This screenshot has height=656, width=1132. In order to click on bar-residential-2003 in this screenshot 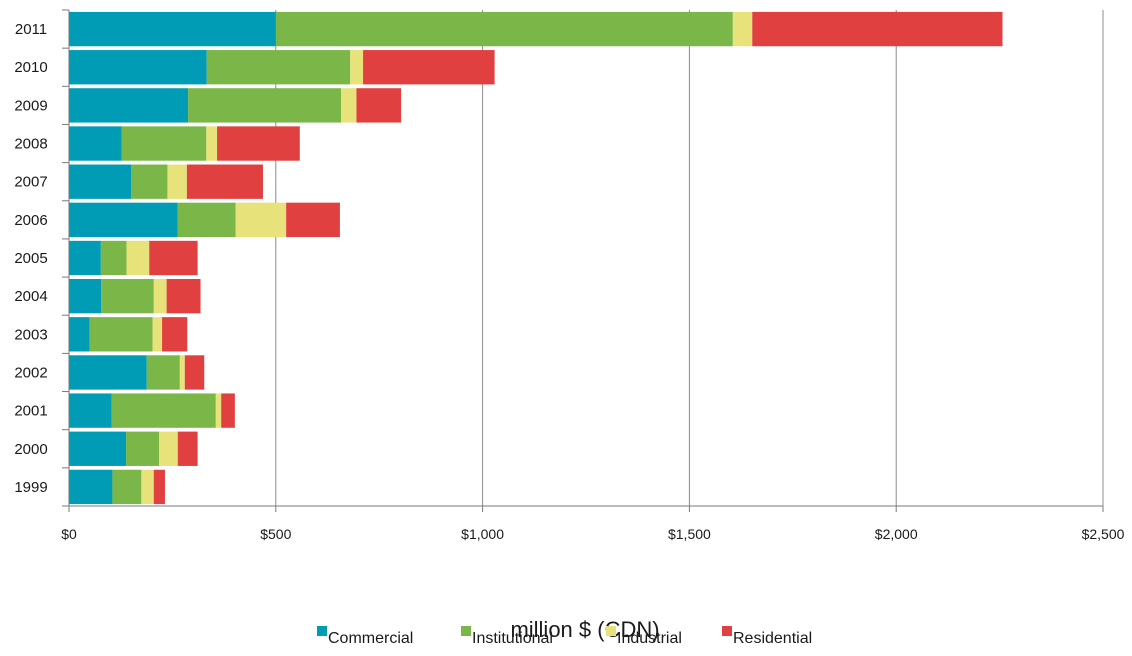, I will do `click(175, 334)`.